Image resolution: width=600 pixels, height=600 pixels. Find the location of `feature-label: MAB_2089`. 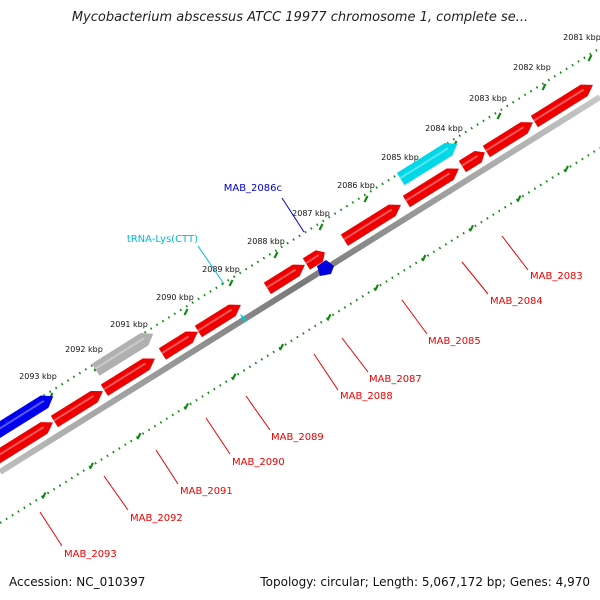

feature-label: MAB_2089 is located at coordinates (297, 437).